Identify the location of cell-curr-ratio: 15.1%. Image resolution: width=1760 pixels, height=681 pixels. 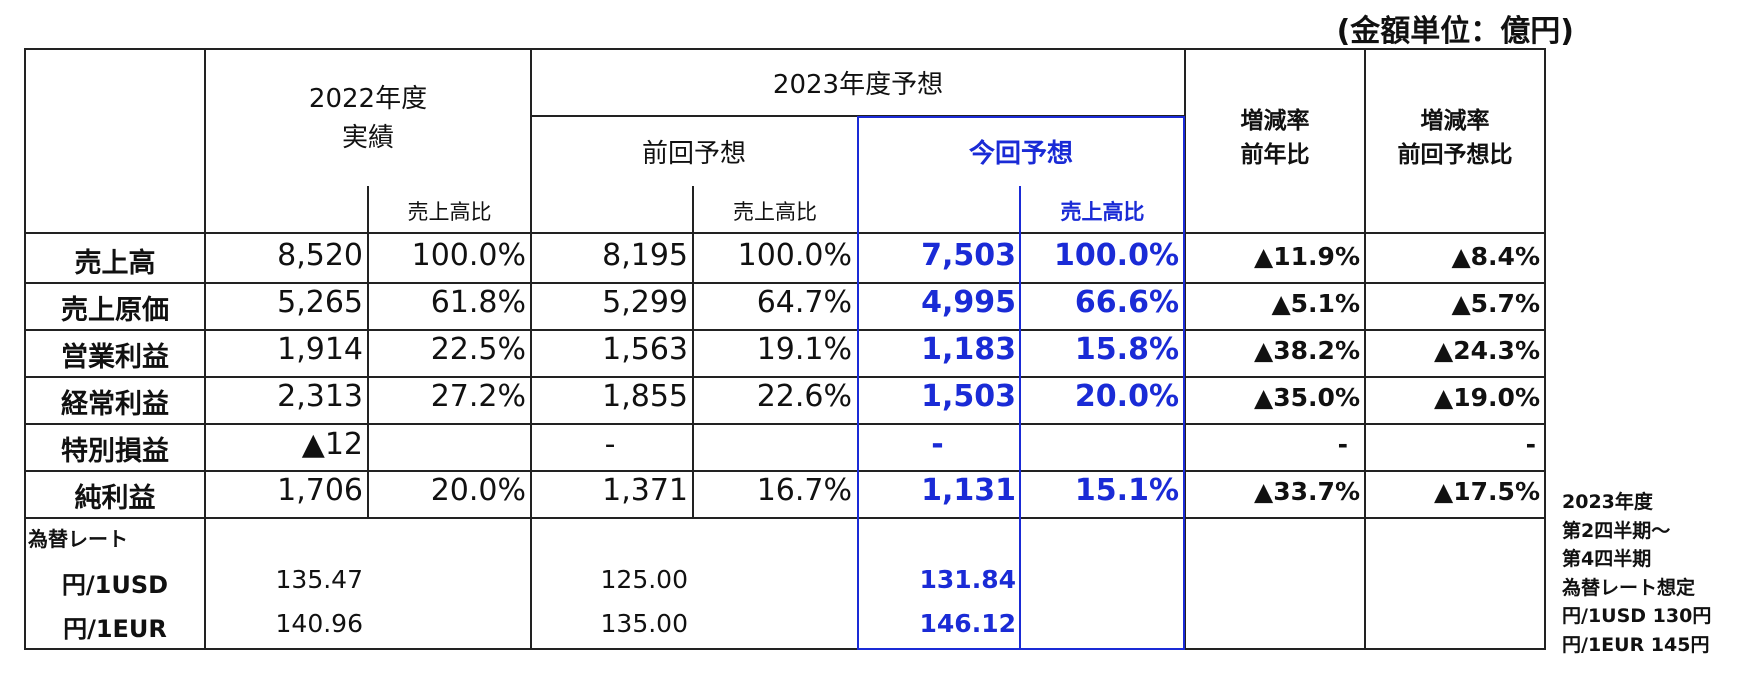
(1126, 490).